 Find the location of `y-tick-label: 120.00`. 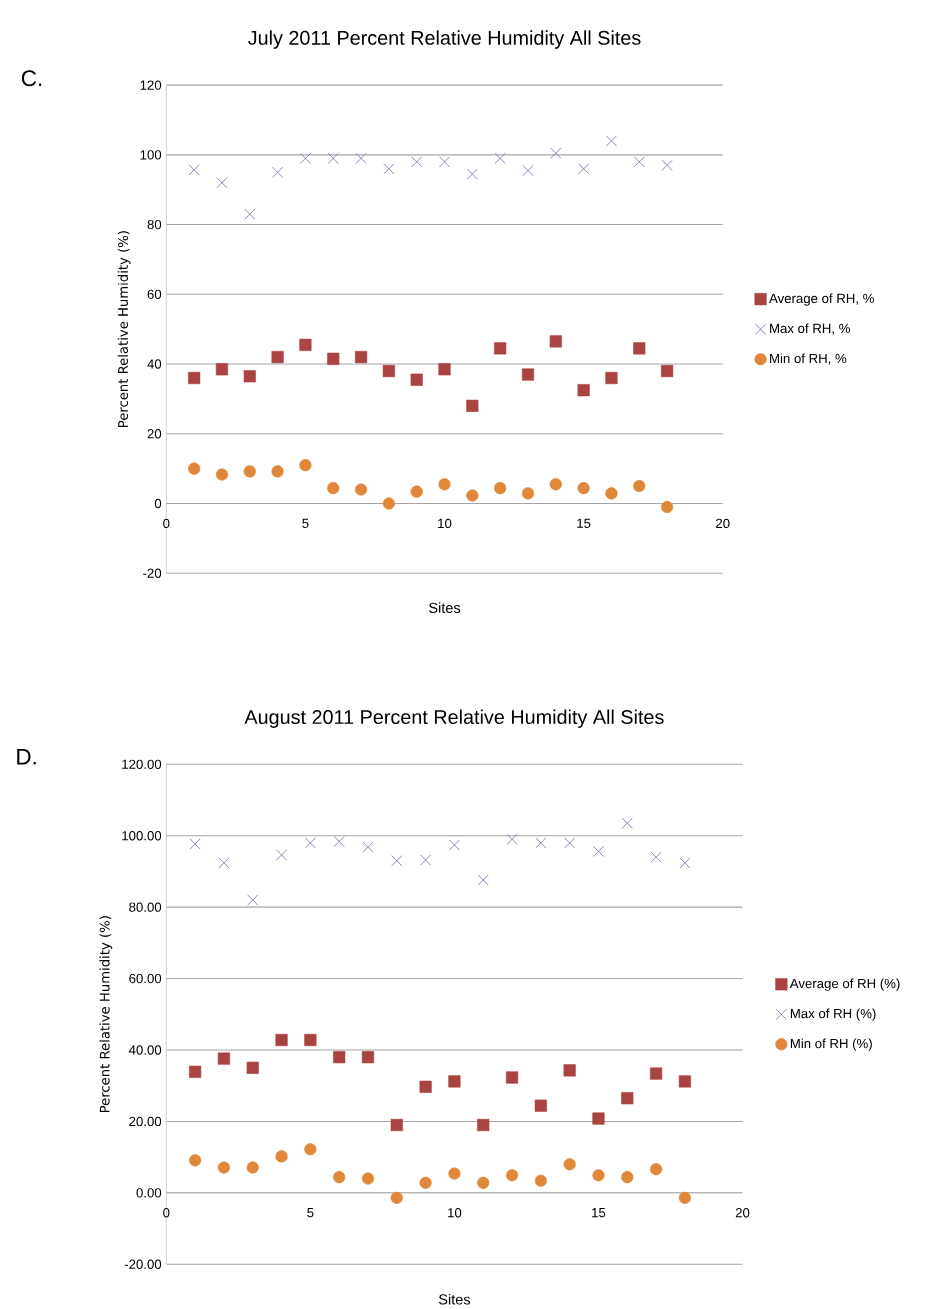

y-tick-label: 120.00 is located at coordinates (142, 764).